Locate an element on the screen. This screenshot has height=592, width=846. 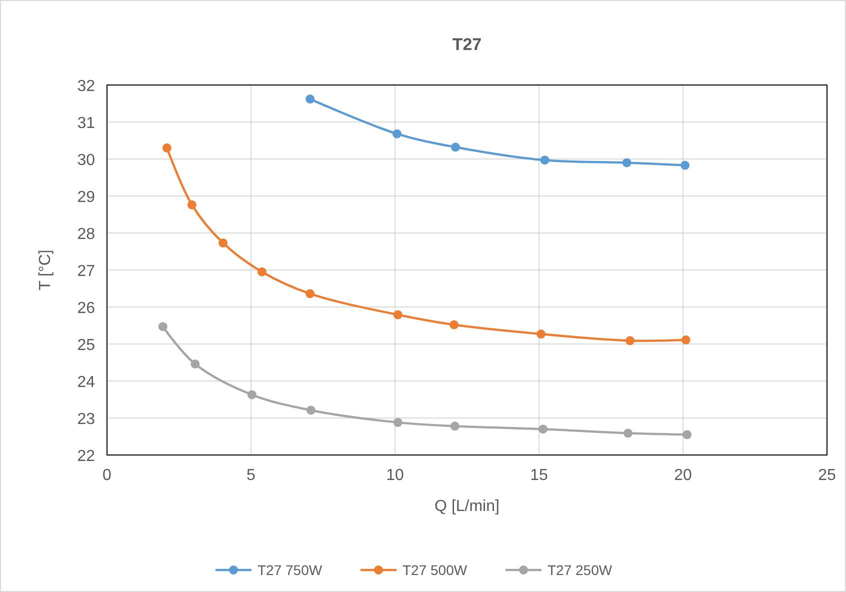
y-tick-label: 29 is located at coordinates (86, 197).